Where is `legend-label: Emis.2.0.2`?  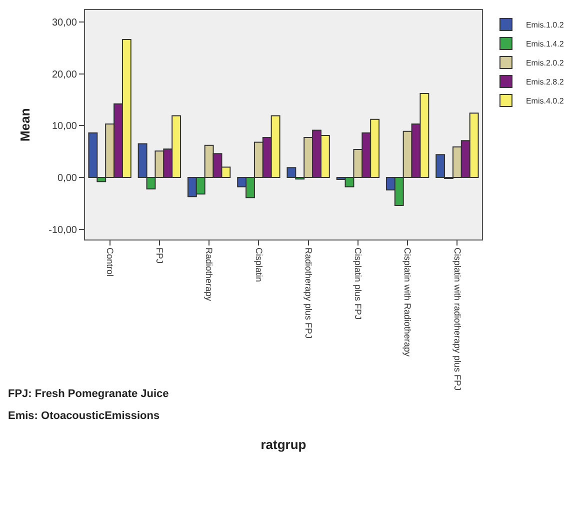 legend-label: Emis.2.0.2 is located at coordinates (545, 63).